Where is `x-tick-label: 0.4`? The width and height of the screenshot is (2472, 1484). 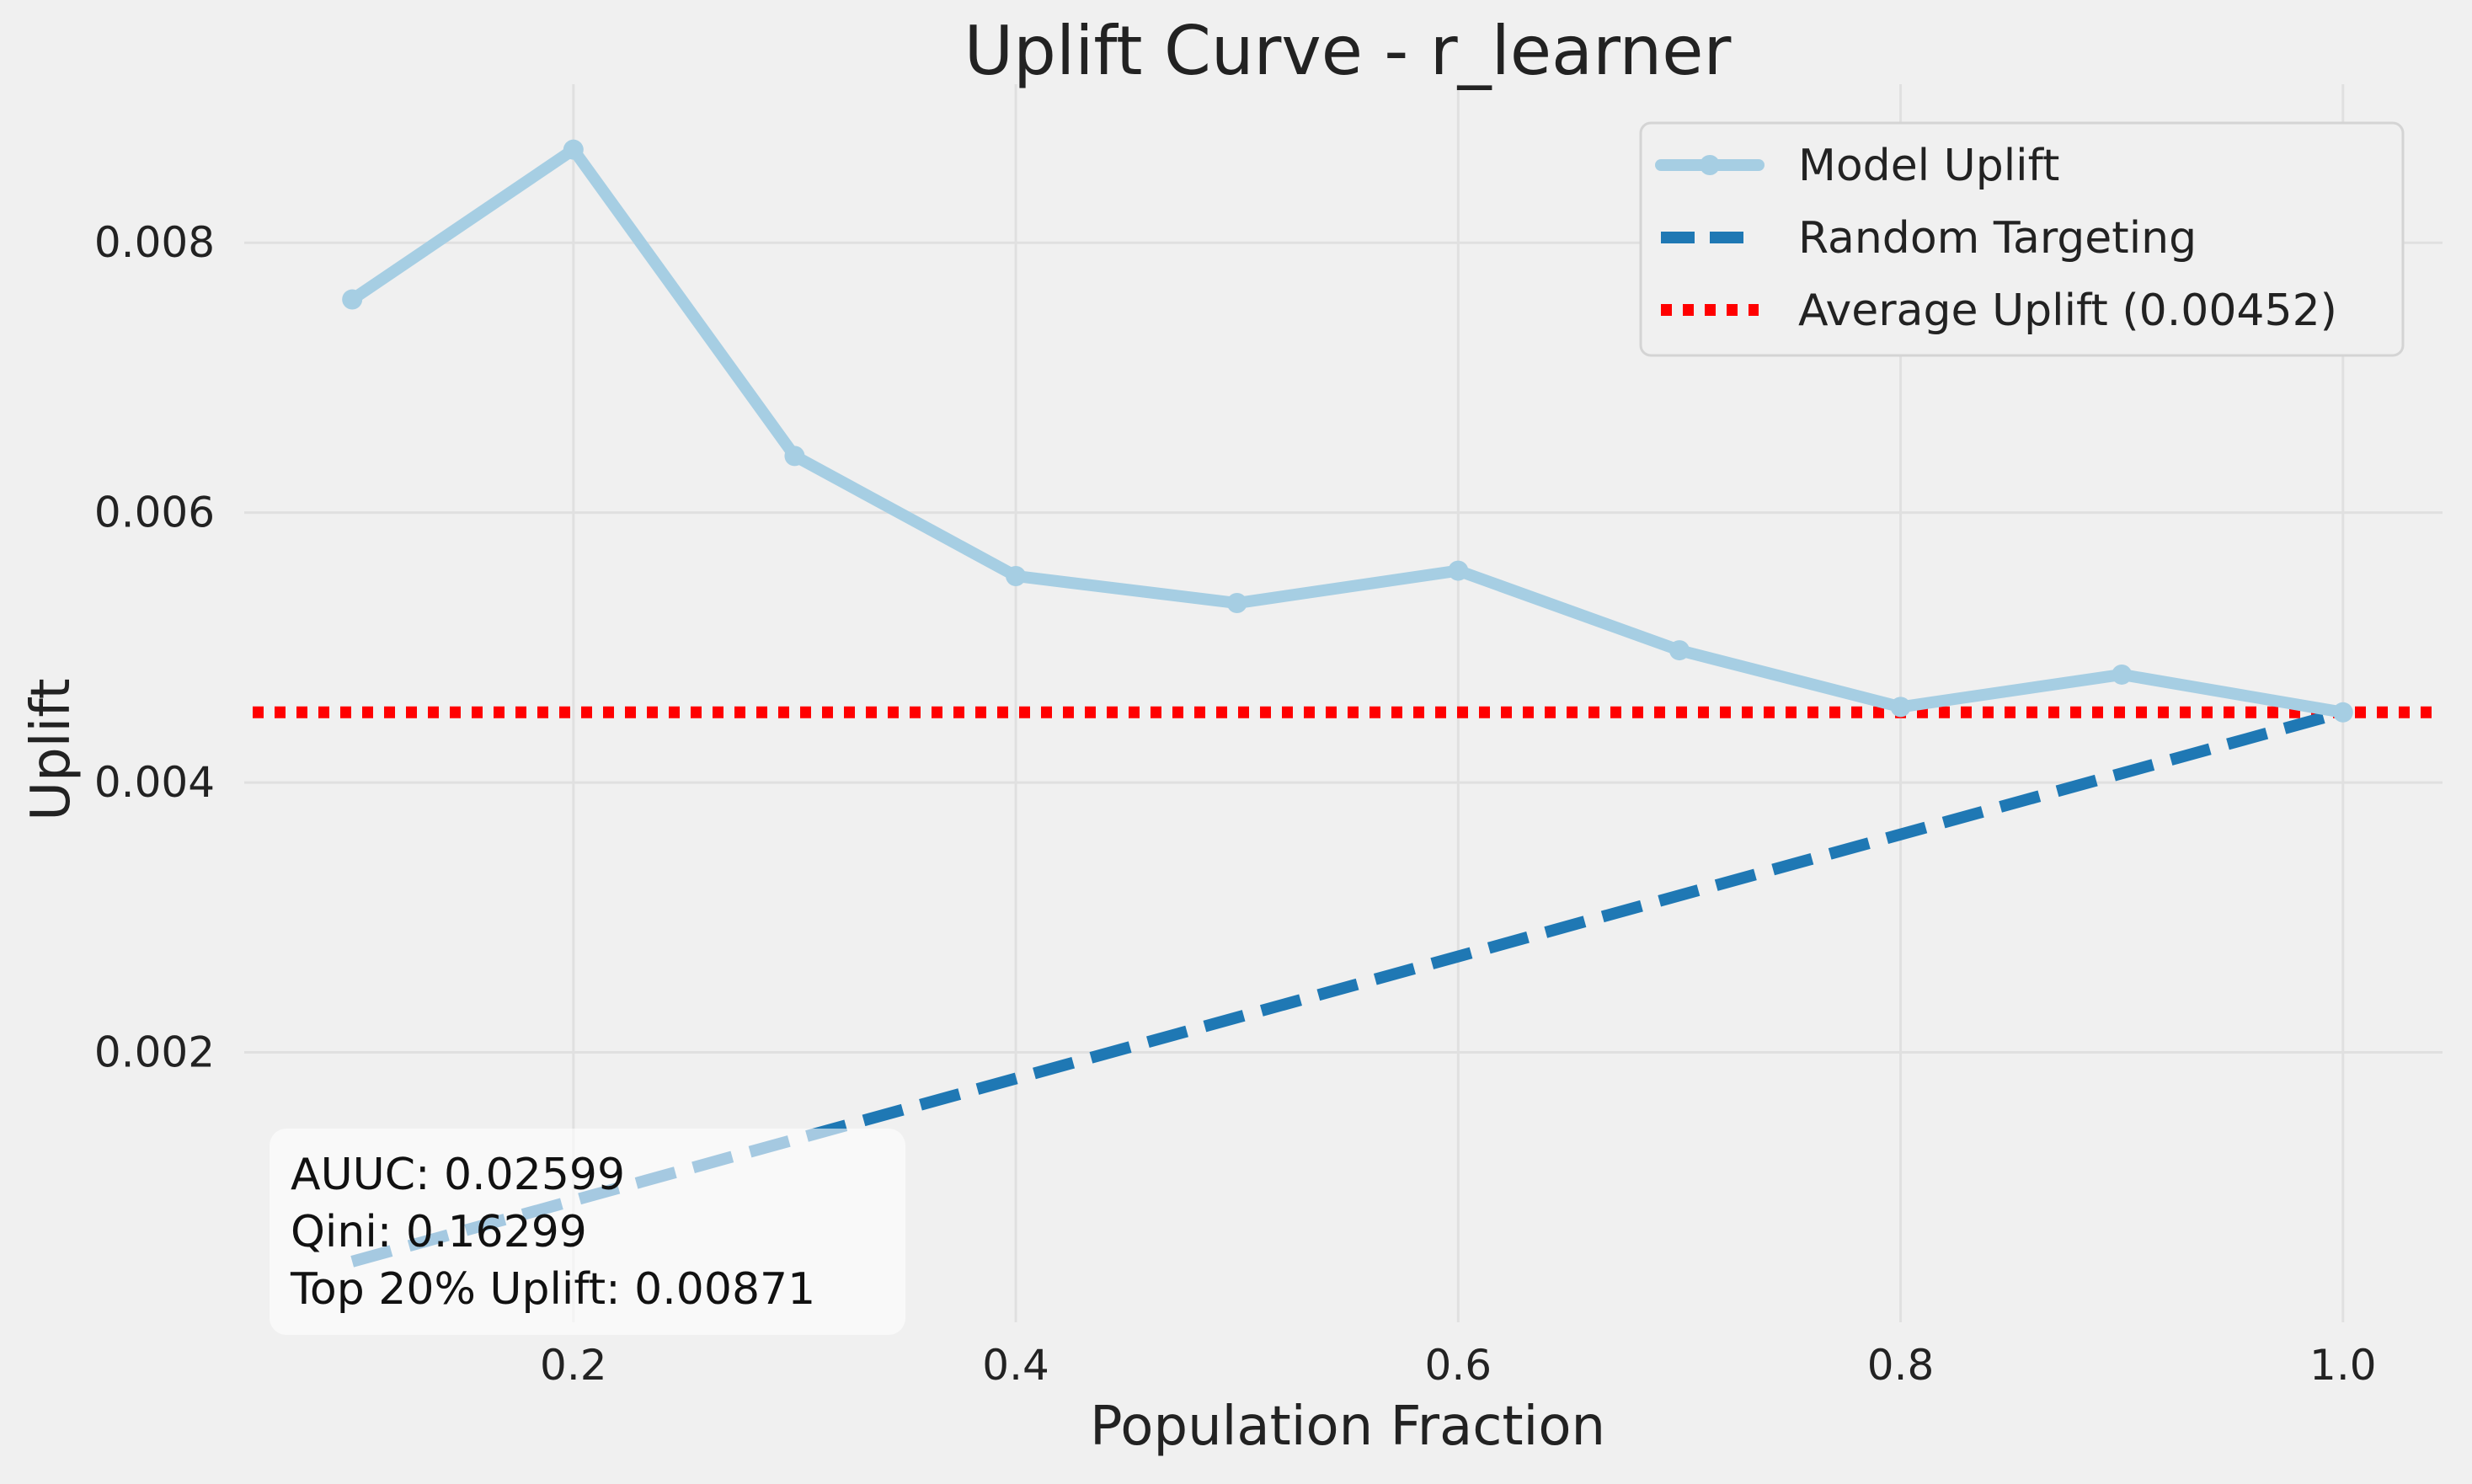
x-tick-label: 0.4 is located at coordinates (1015, 1366).